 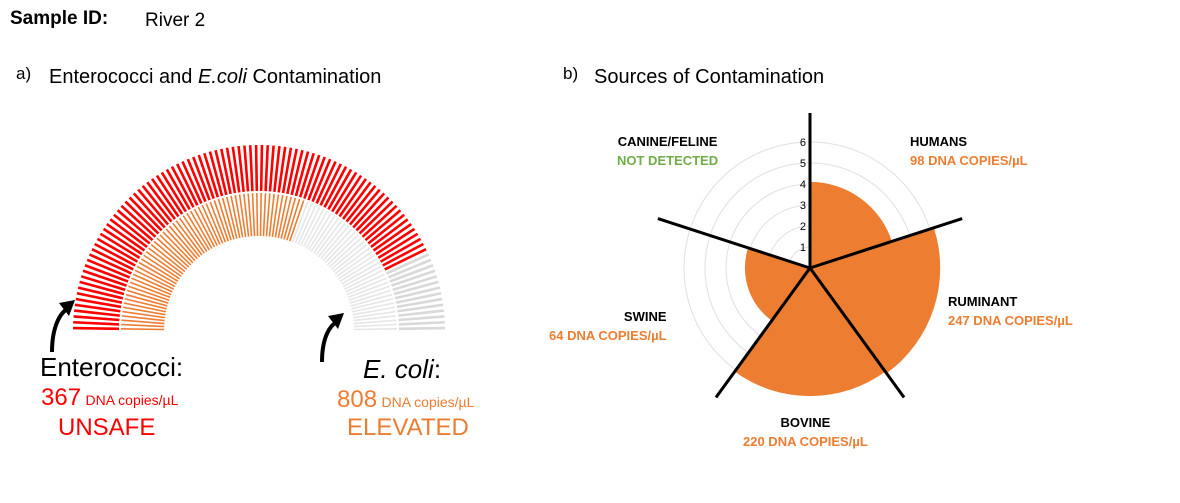 I want to click on enterococci-status: UNSAFE, so click(x=107, y=427).